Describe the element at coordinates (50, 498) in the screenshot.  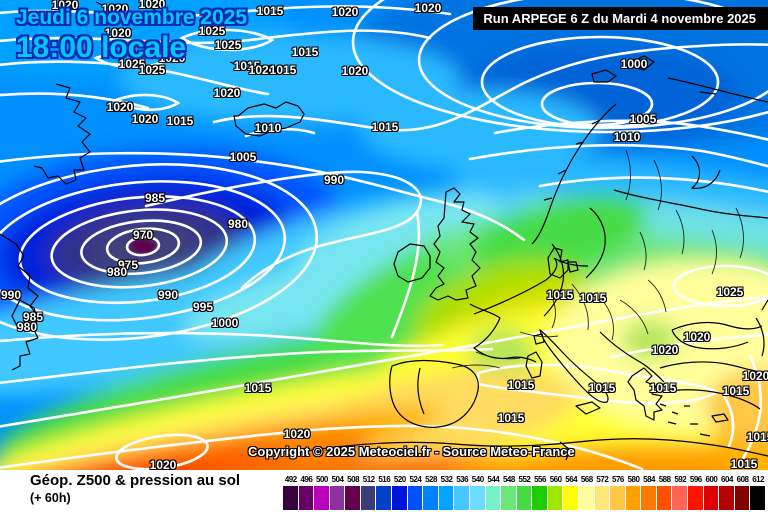
I see `forecast-lead-time: (+ 60h)` at that location.